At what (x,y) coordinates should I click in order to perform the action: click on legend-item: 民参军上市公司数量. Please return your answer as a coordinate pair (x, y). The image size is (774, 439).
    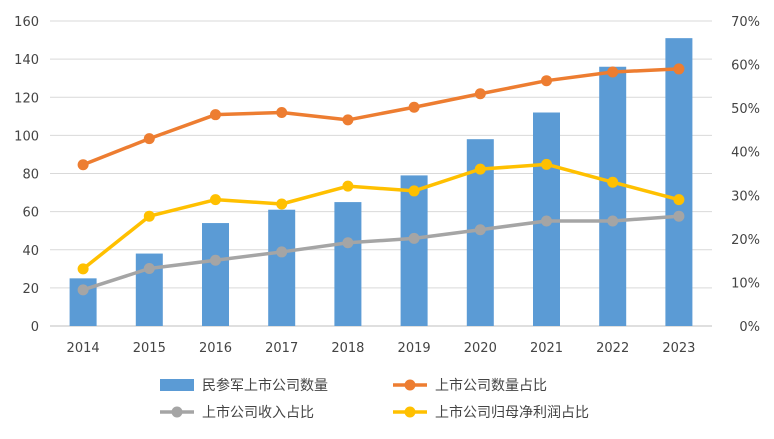
    Looking at the image, I should click on (244, 385).